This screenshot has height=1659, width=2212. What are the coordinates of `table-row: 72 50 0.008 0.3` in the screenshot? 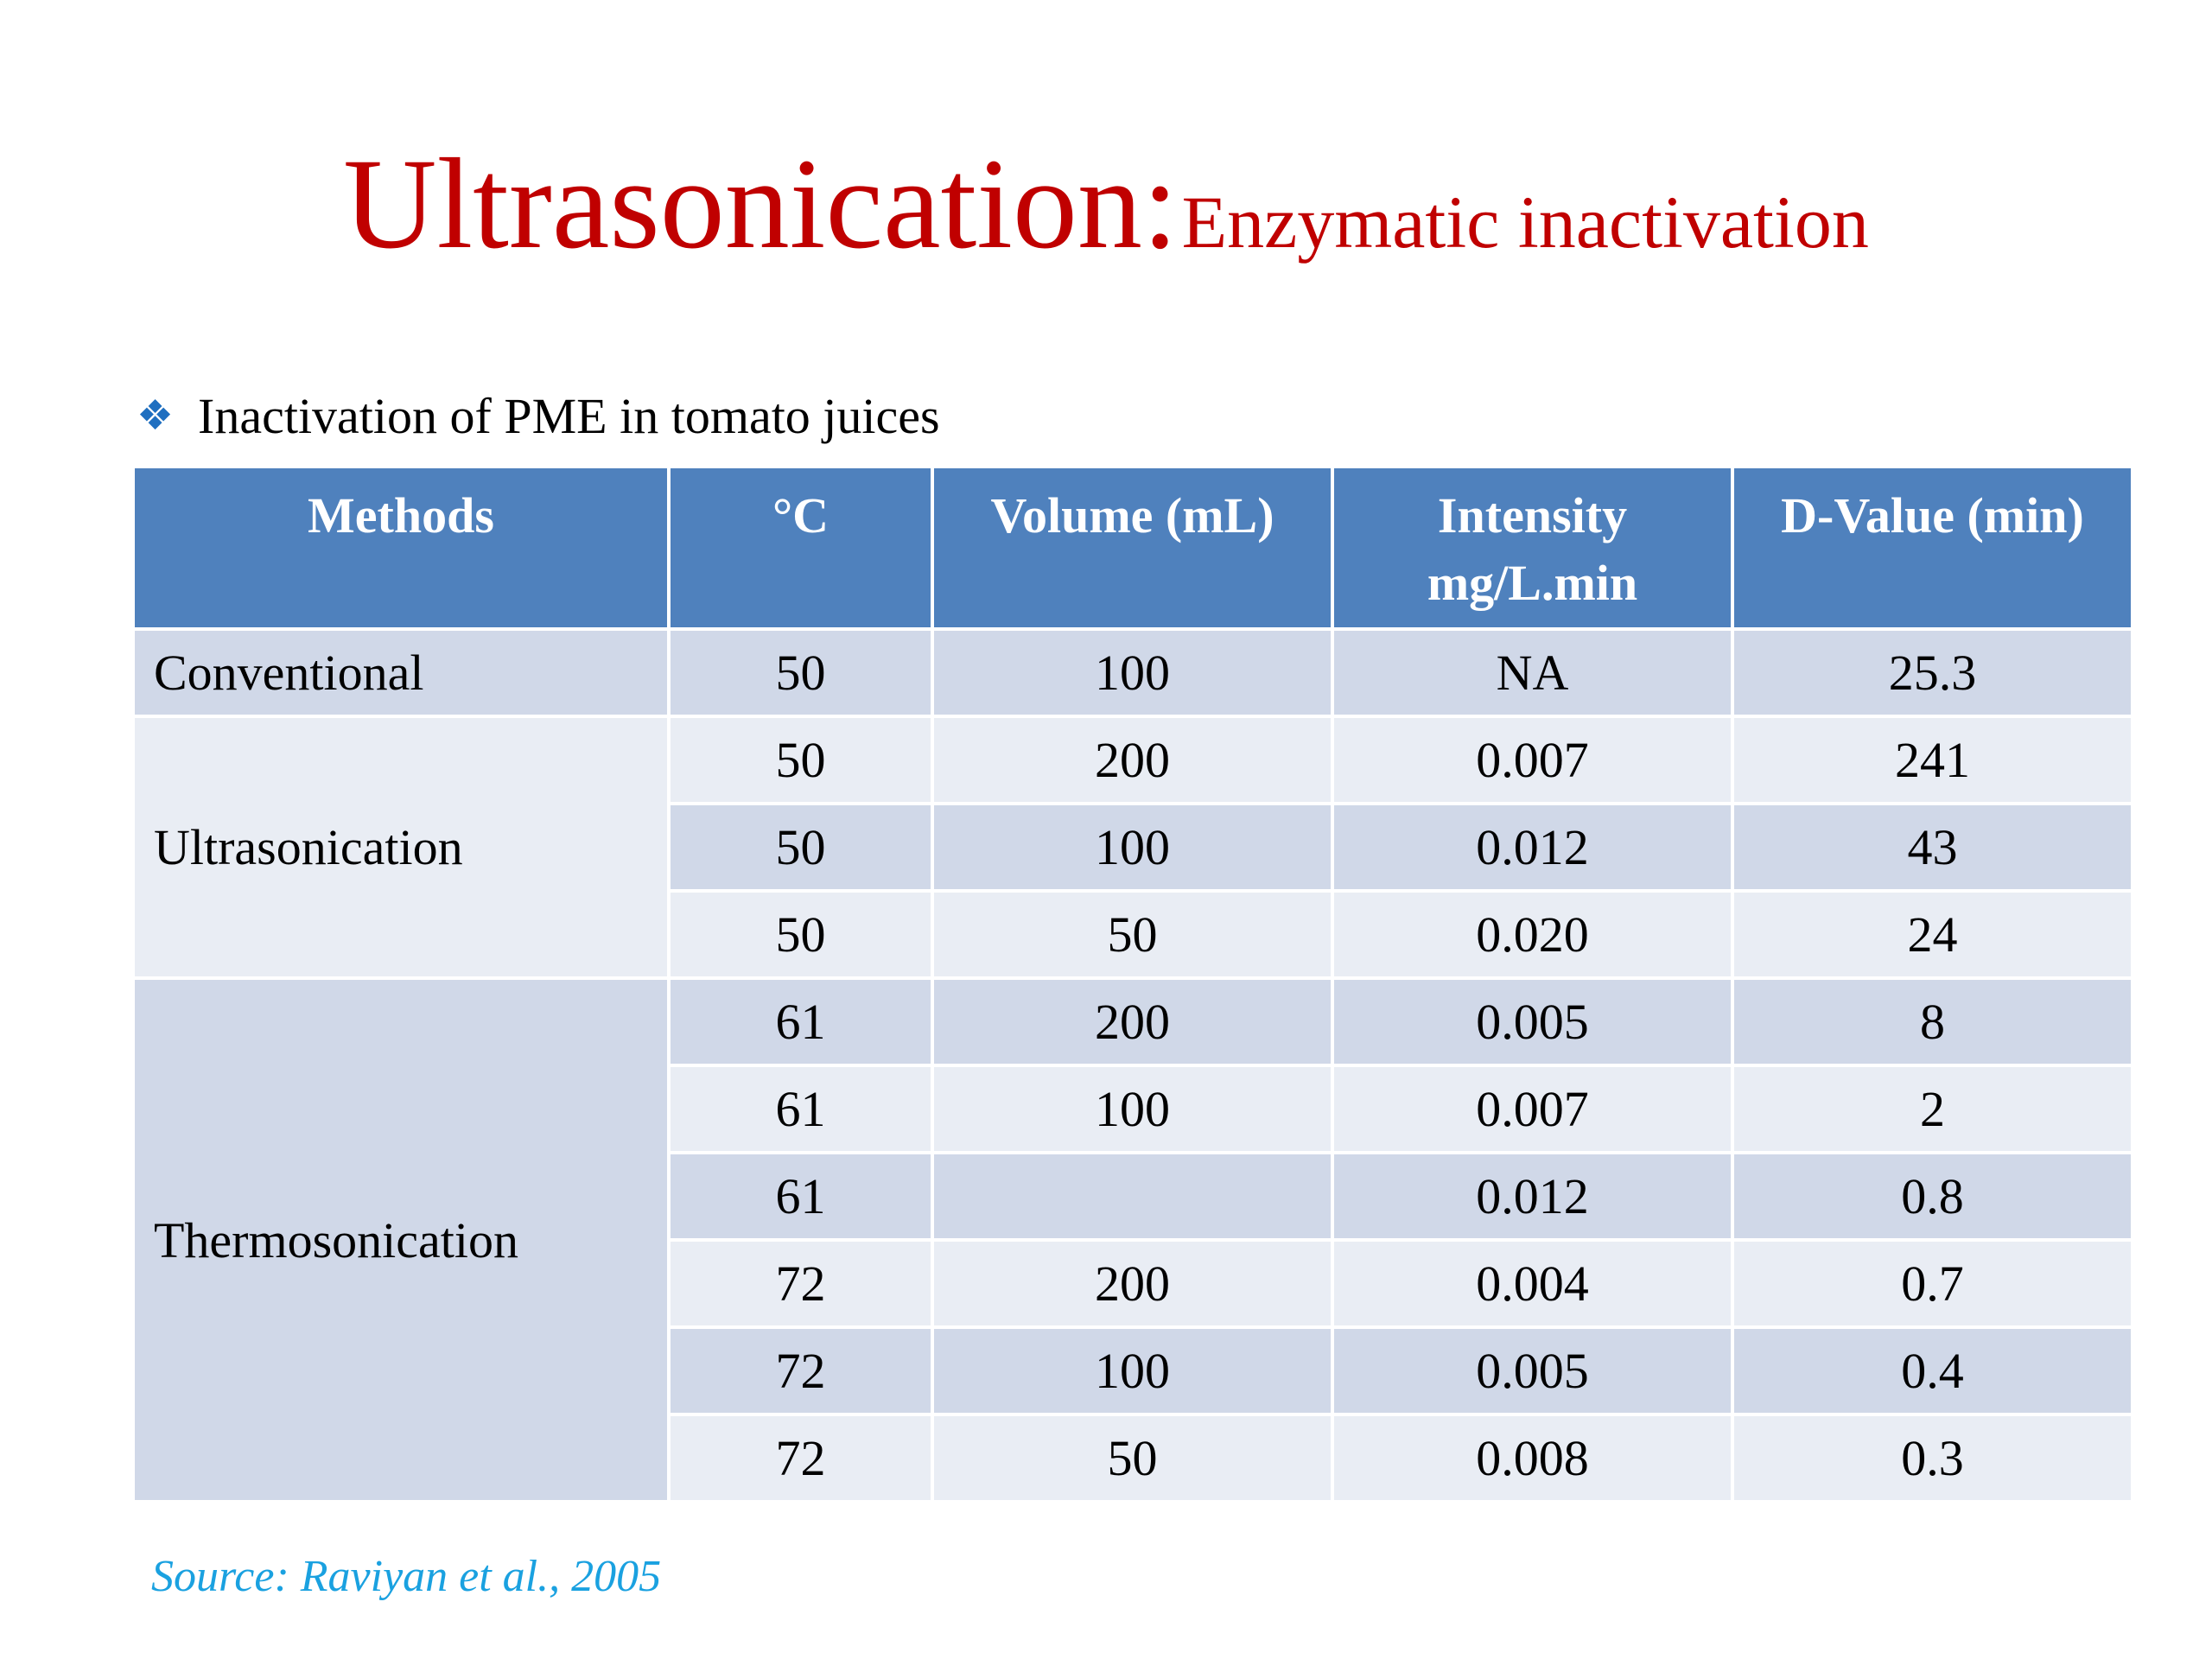 It's located at (1133, 1458).